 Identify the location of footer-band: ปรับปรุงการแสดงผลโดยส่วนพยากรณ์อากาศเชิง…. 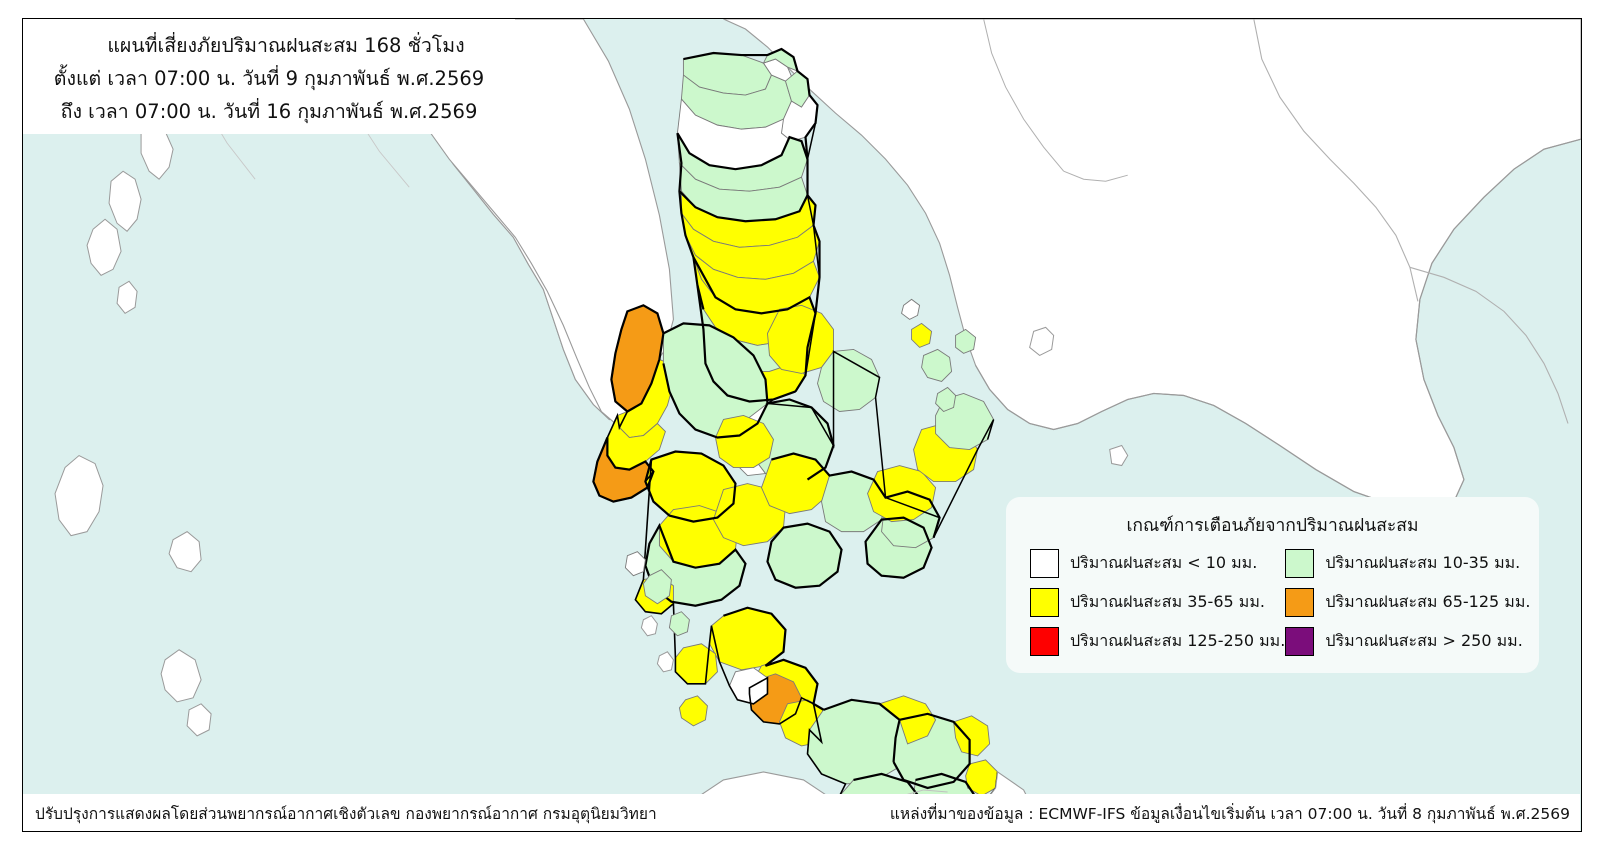
(801, 812).